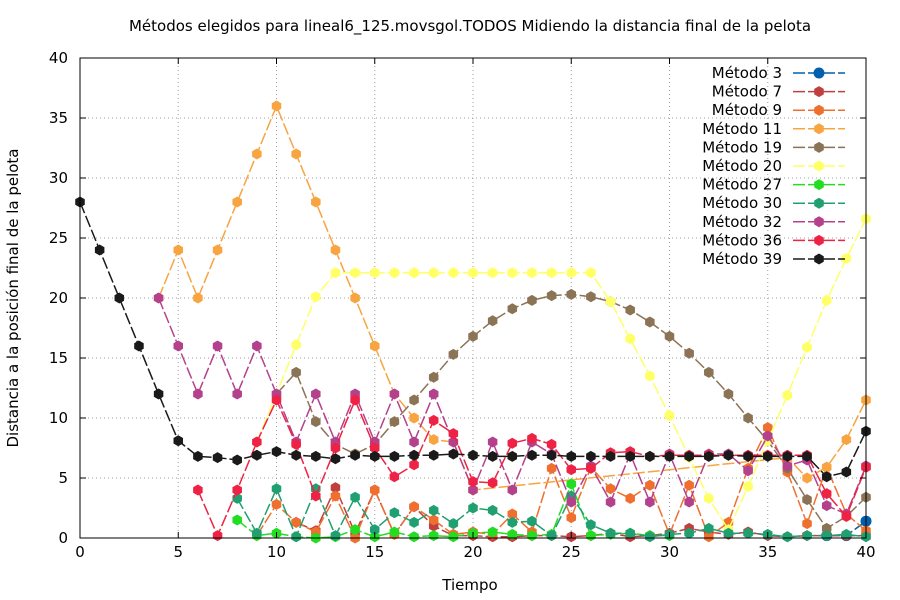 This screenshot has height=600, width=900. What do you see at coordinates (742, 147) in the screenshot?
I see `legend-label: Método 19` at bounding box center [742, 147].